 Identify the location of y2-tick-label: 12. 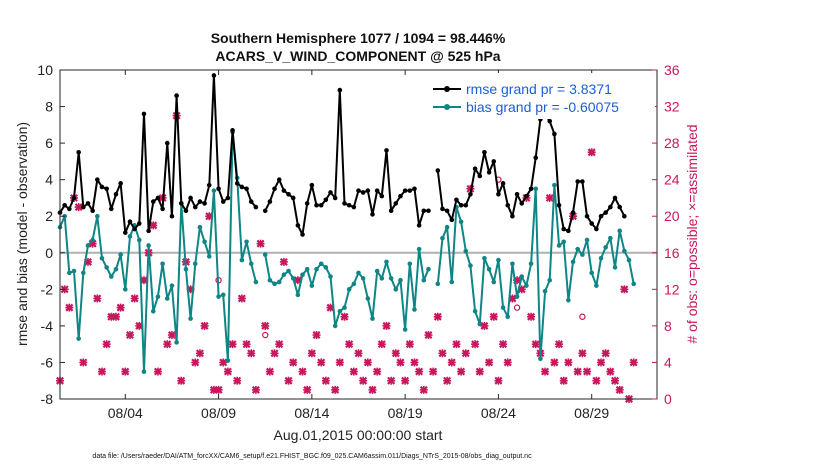
(672, 289).